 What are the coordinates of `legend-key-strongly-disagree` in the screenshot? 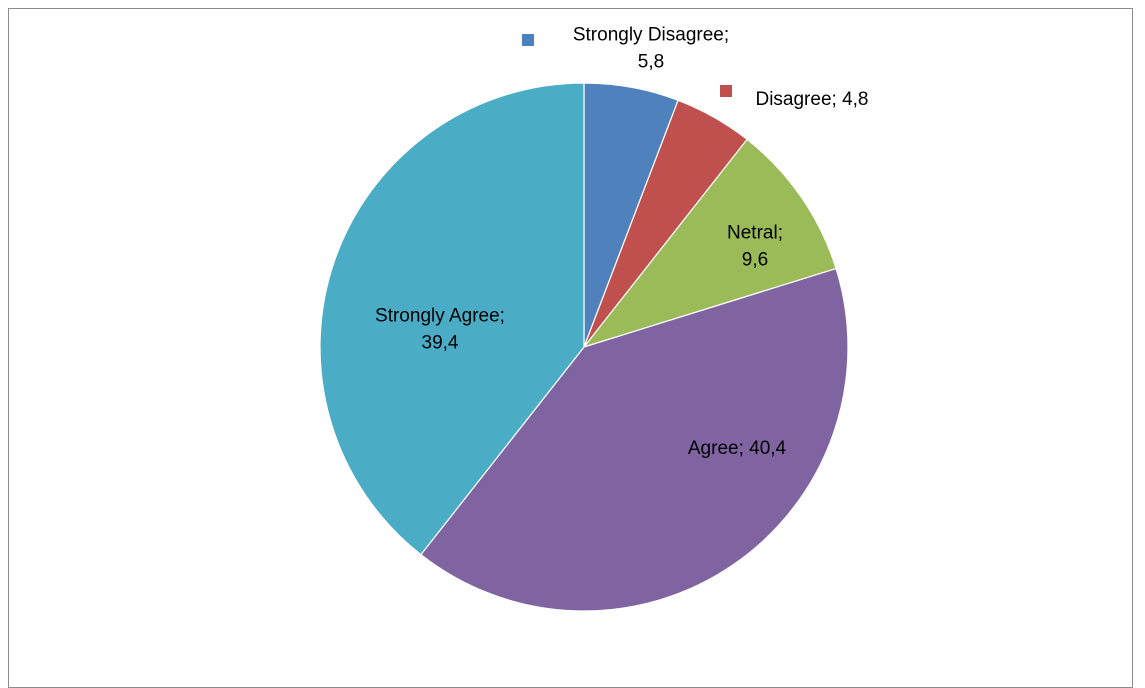 It's located at (528, 40).